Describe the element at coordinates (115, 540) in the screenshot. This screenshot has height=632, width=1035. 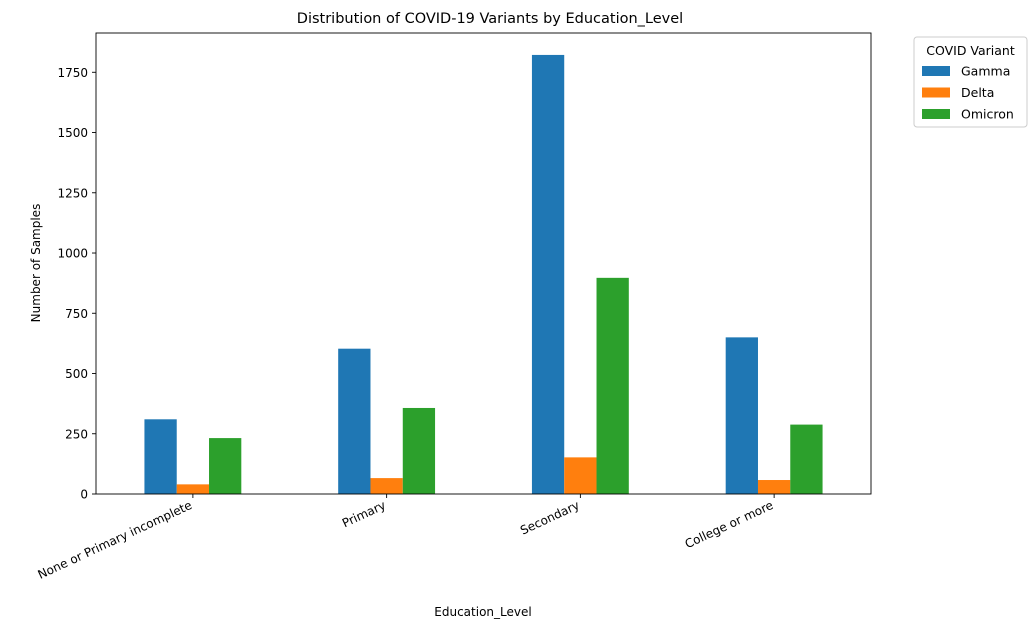
I see `x-tick-label: None or Primary incomplete` at that location.